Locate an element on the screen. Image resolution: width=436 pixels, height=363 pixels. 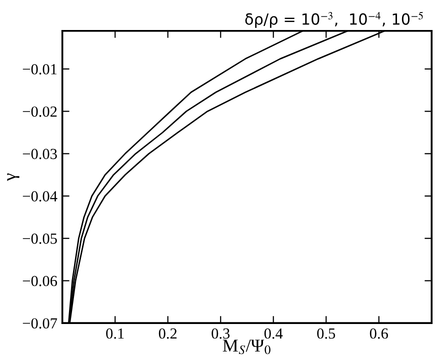
y-tick-label: −0.02 is located at coordinates (39, 111).